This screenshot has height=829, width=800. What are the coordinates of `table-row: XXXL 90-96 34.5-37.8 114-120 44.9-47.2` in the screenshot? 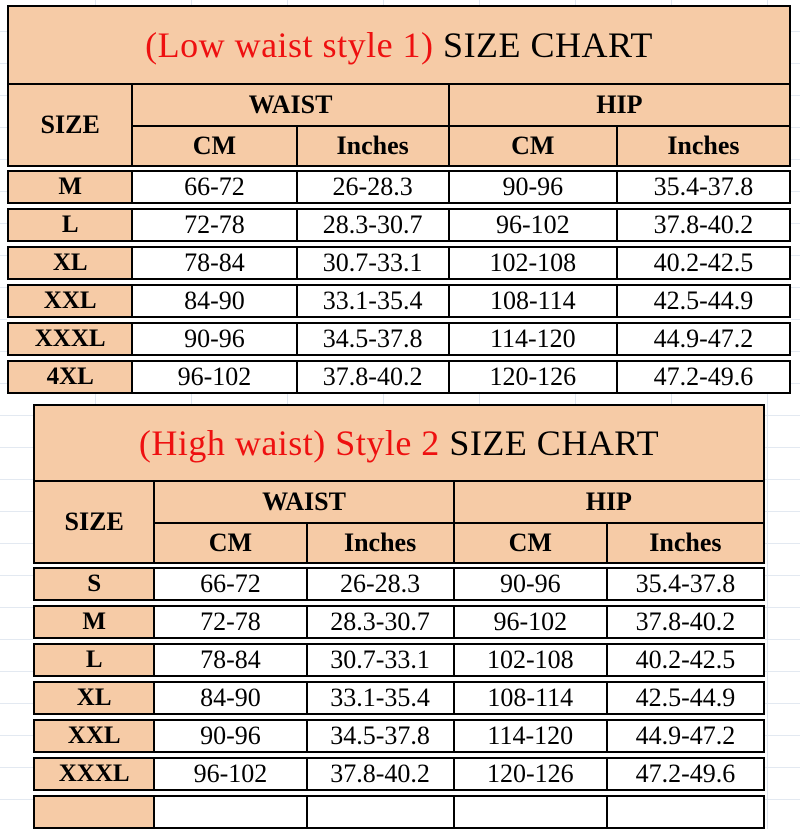 It's located at (399, 339).